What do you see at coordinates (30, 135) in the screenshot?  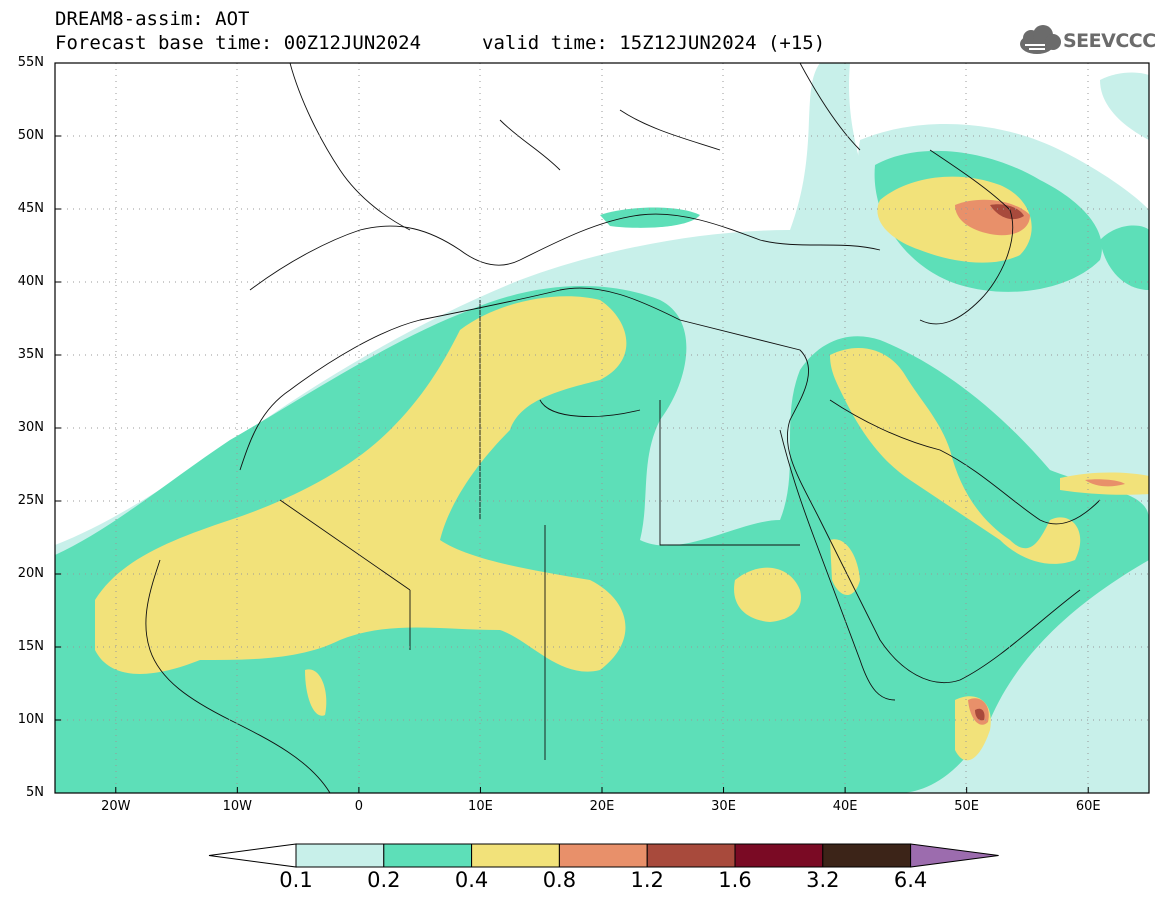 I see `lat-label: 50N` at bounding box center [30, 135].